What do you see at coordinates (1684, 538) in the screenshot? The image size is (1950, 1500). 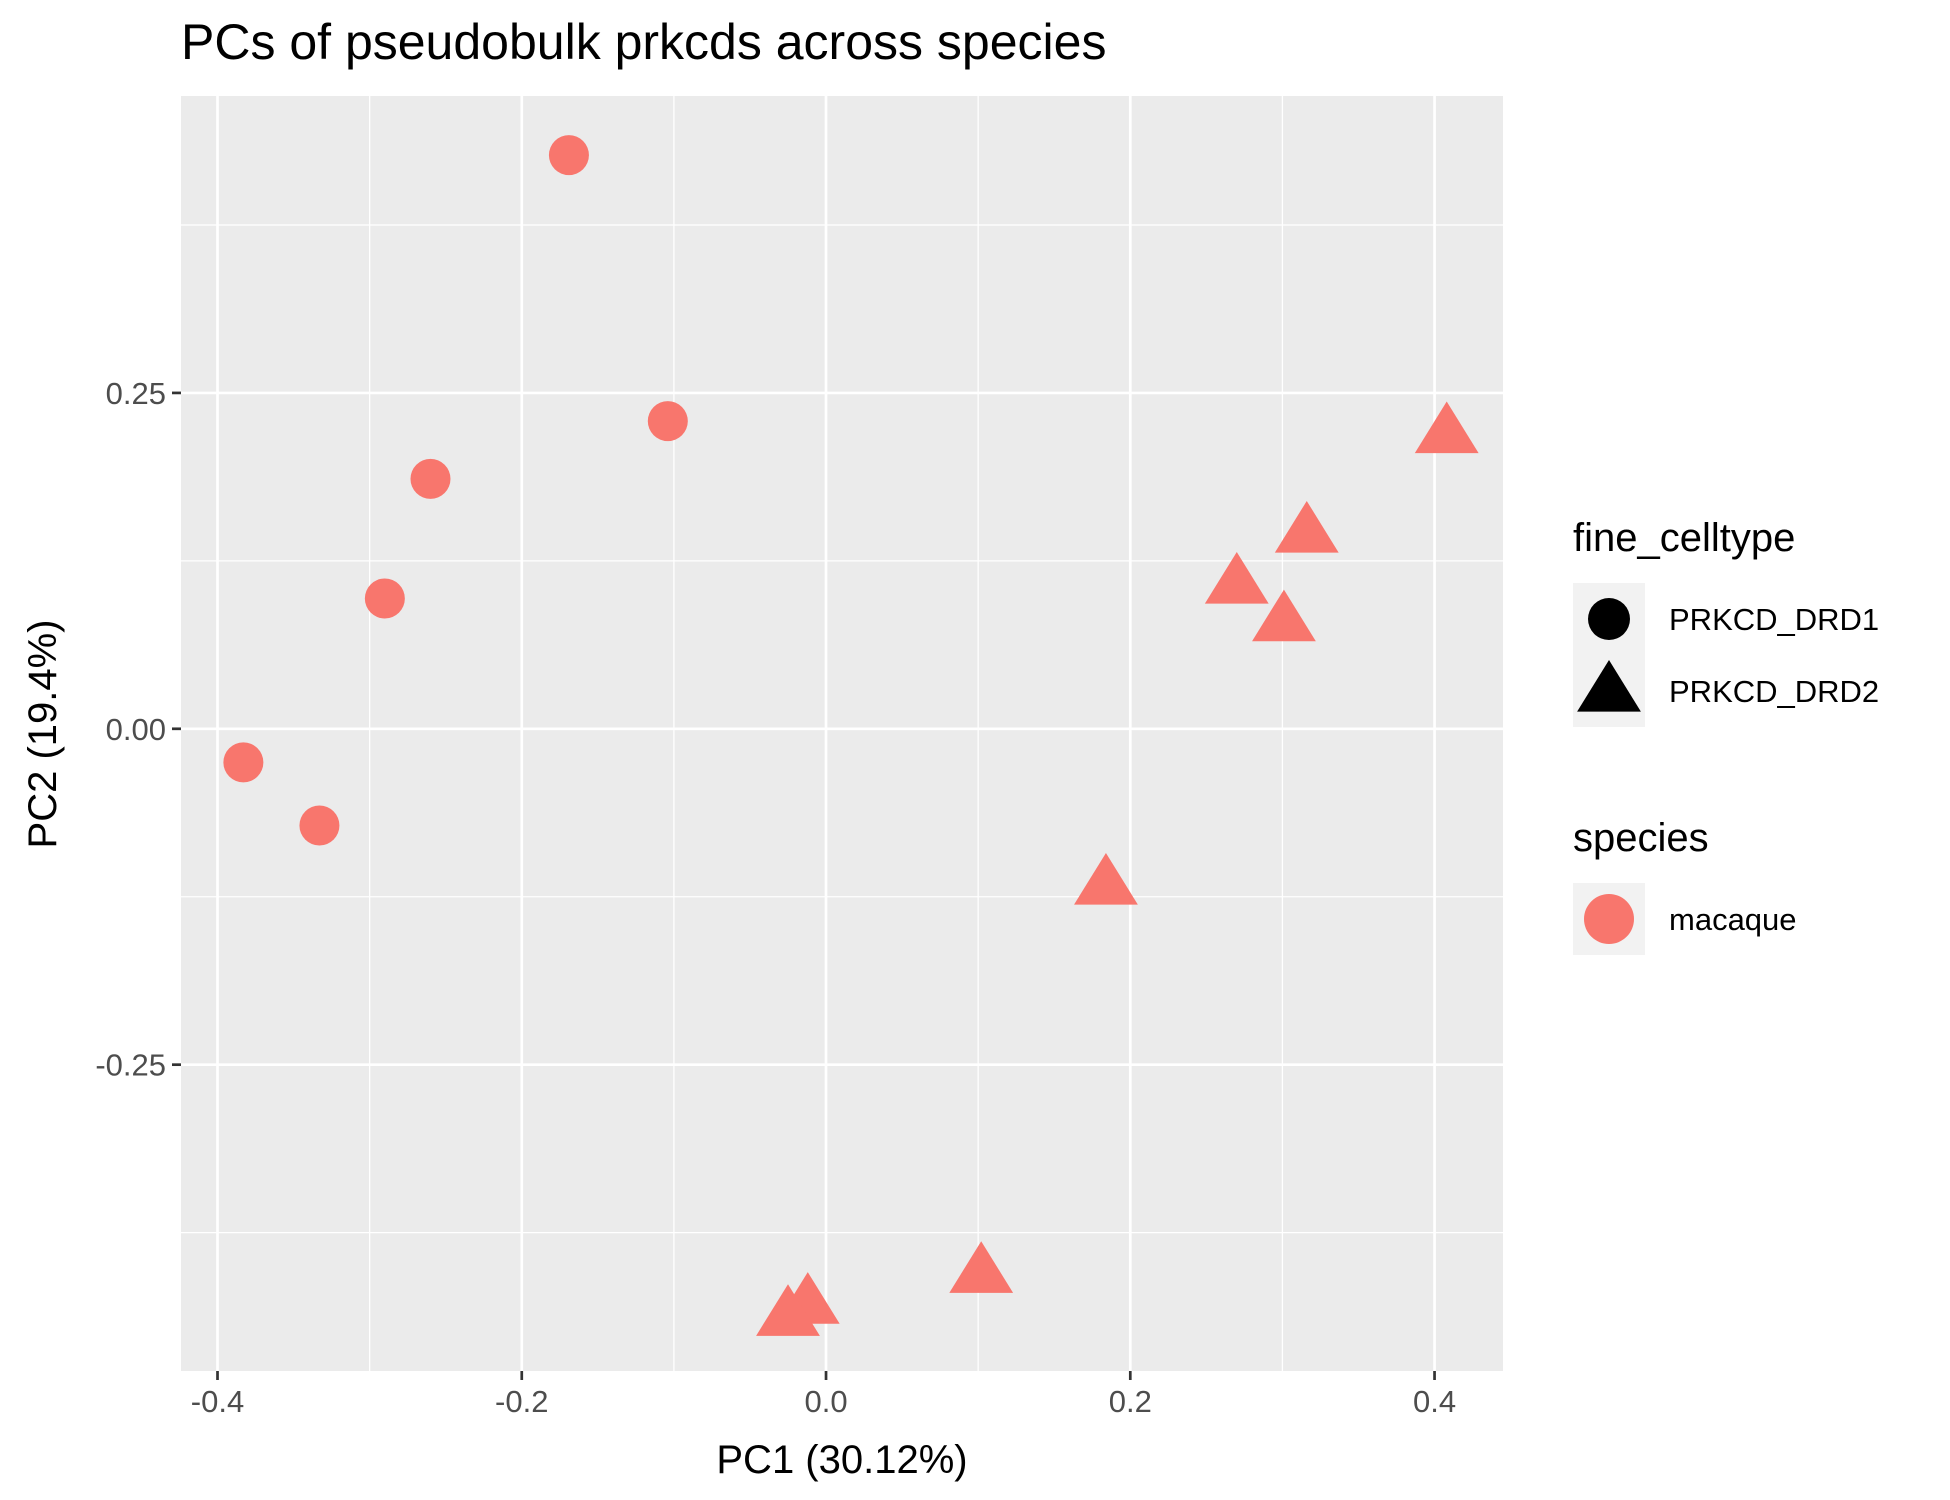 I see `legend-title-fine-celltype: fine_celltype` at bounding box center [1684, 538].